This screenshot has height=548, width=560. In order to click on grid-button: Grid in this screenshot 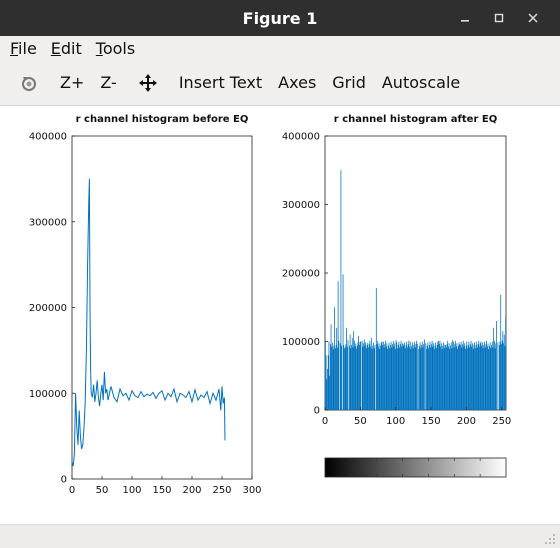, I will do `click(349, 82)`.